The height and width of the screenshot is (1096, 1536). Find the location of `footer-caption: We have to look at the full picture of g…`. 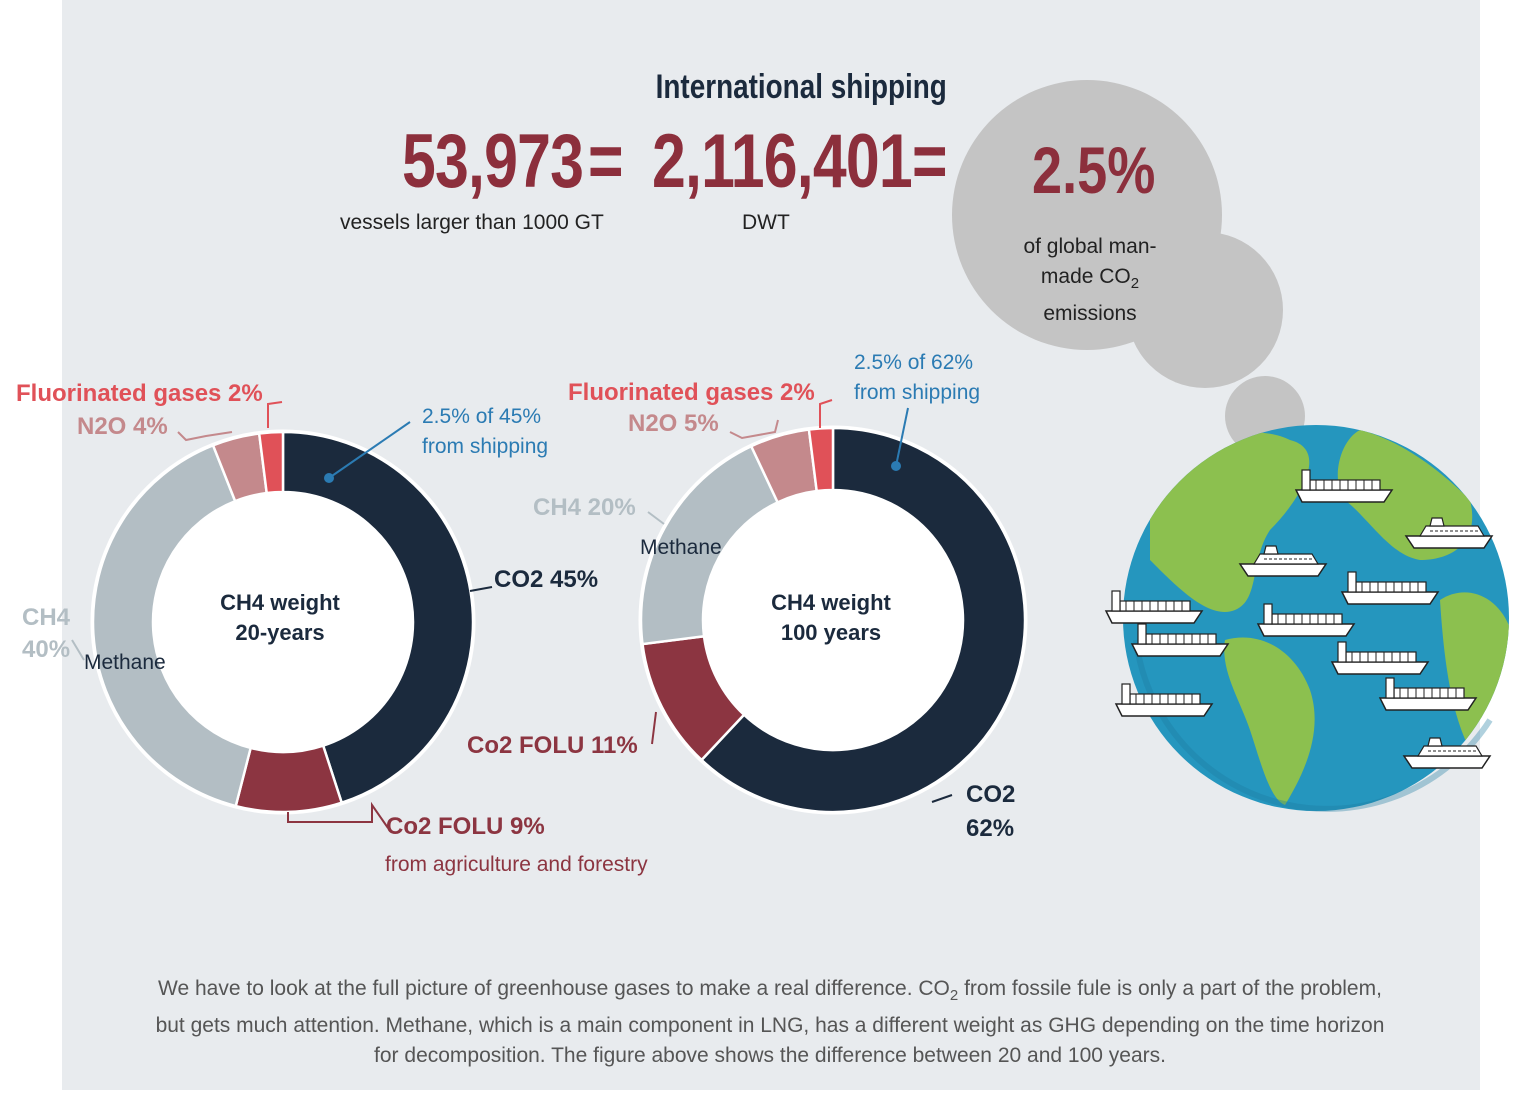

footer-caption: We have to look at the full picture of g… is located at coordinates (770, 1022).